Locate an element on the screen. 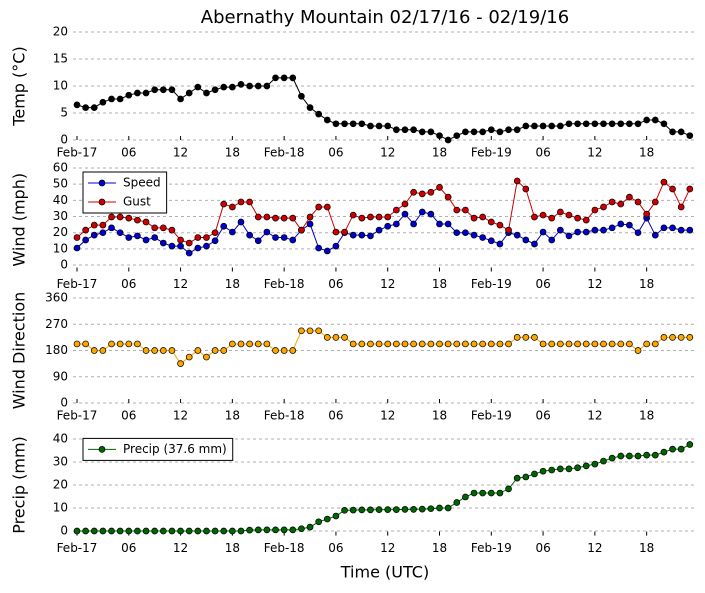 This screenshot has width=705, height=593. y-tick-label: 20 is located at coordinates (60, 32).